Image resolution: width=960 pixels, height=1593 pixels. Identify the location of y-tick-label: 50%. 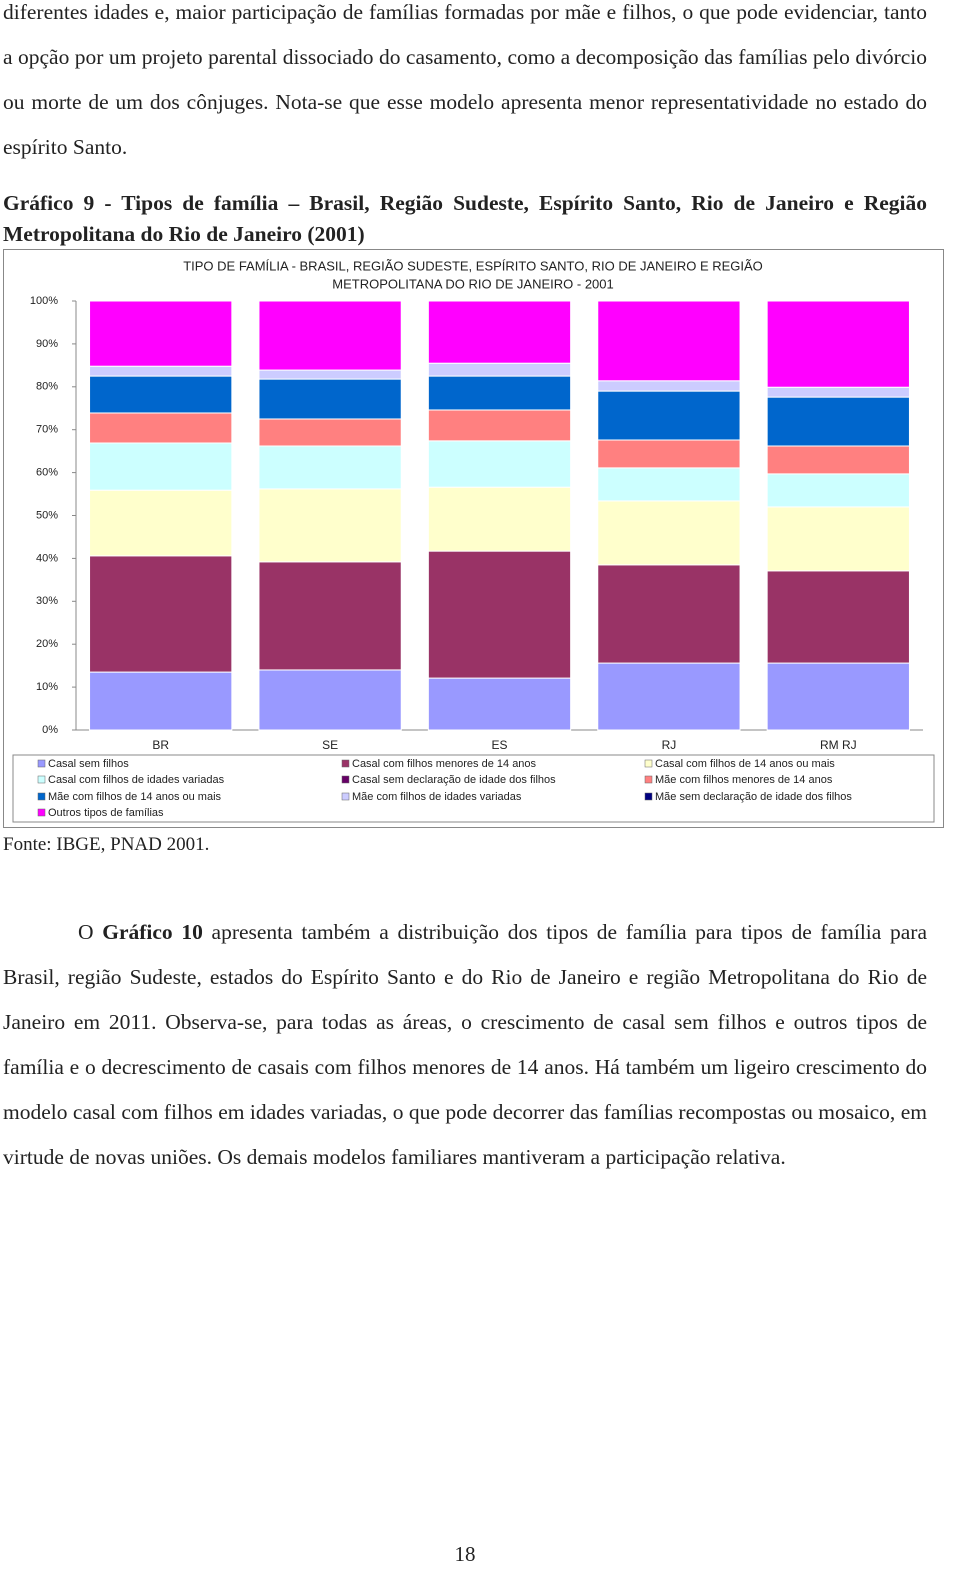
(47, 515).